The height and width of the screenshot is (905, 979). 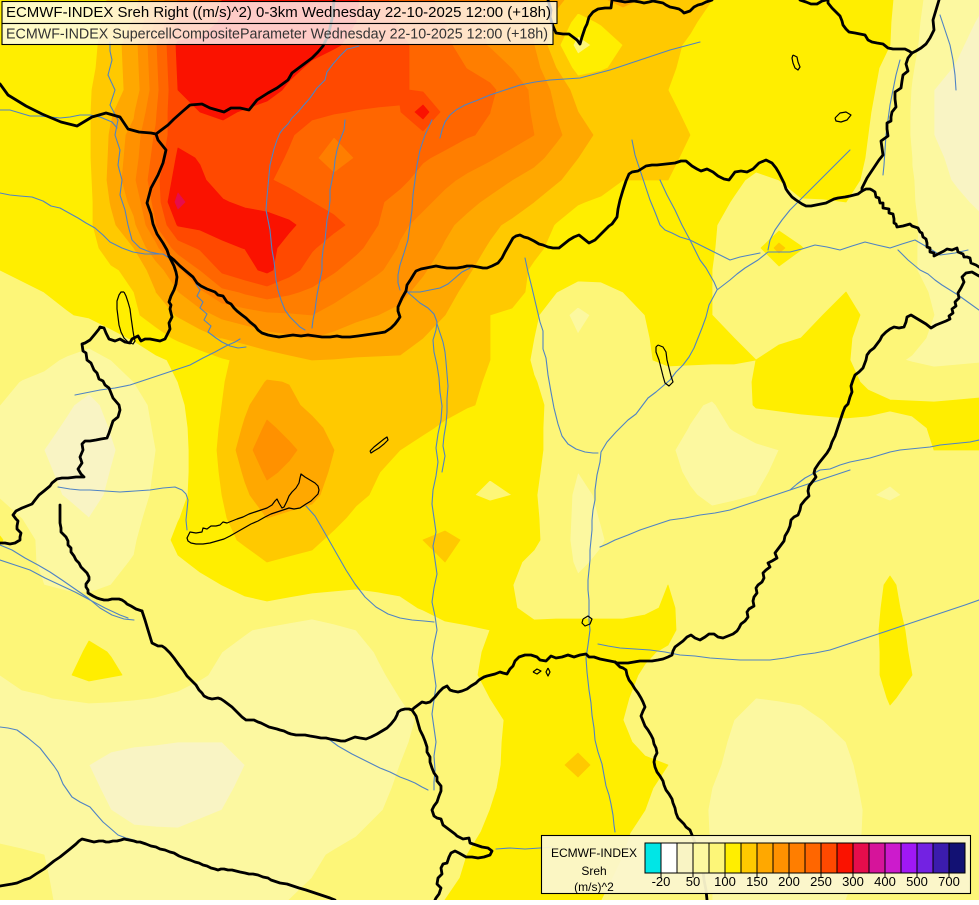 I want to click on svg-text: (m/s)^2, so click(x=594, y=887).